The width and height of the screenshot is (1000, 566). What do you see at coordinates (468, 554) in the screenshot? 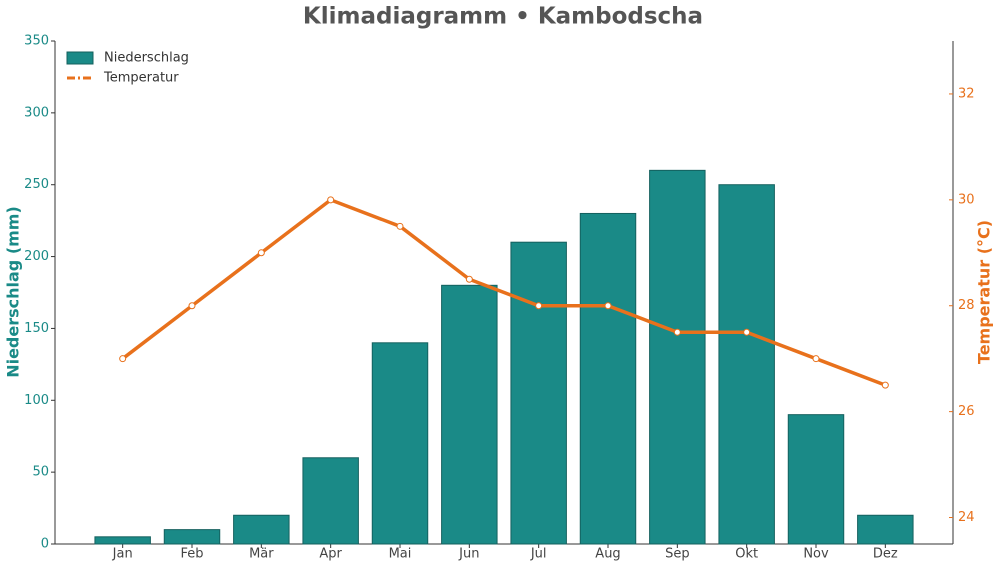
I see `x-tick-label: Jun` at bounding box center [468, 554].